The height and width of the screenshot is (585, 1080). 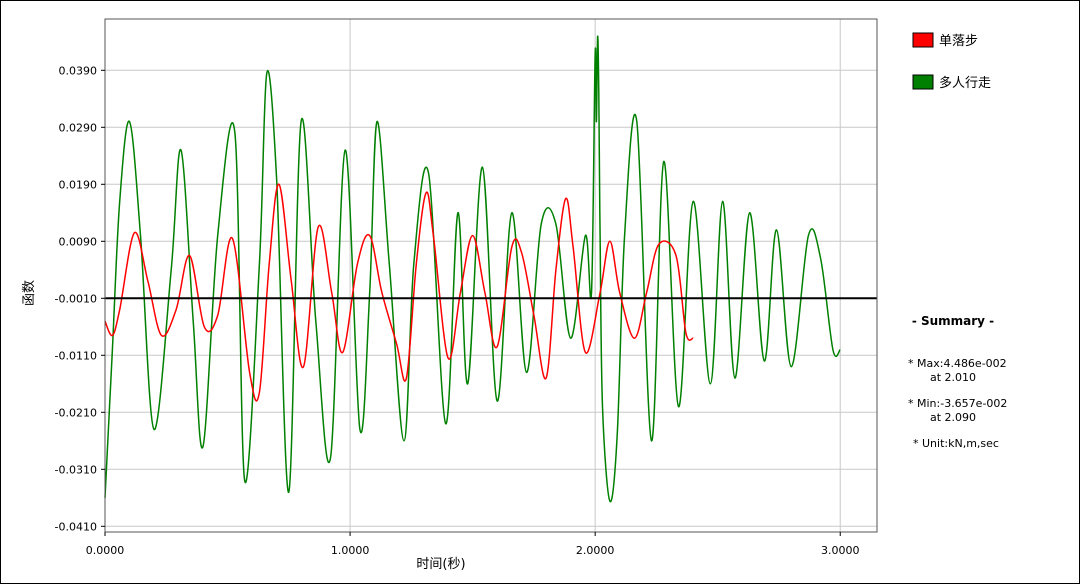 What do you see at coordinates (953, 377) in the screenshot?
I see `summary-max-at: at 2.010` at bounding box center [953, 377].